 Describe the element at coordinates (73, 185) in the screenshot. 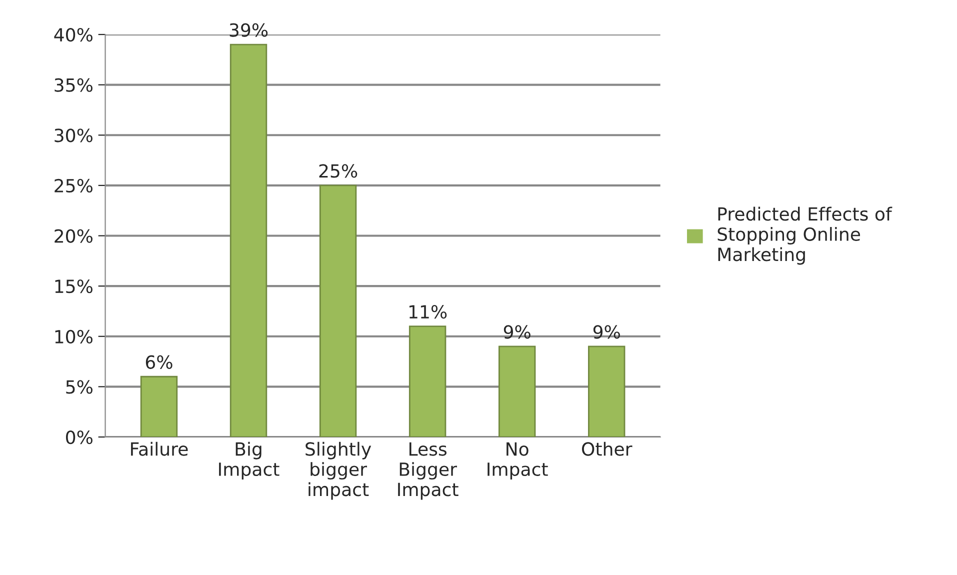

I see `y-tick-label: 25%` at that location.